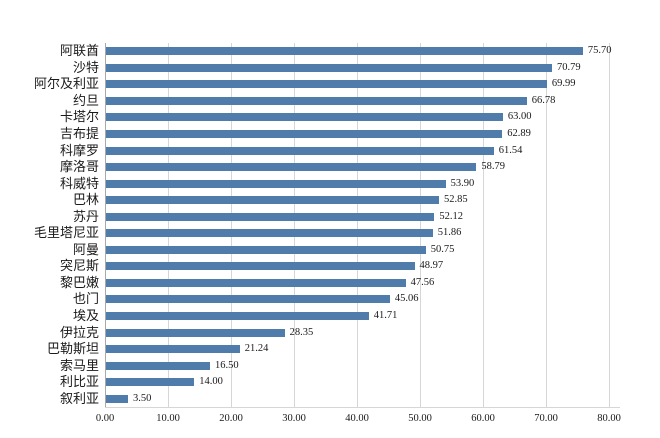  What do you see at coordinates (449, 233) in the screenshot?
I see `bar-value-label: 51.86` at bounding box center [449, 233].